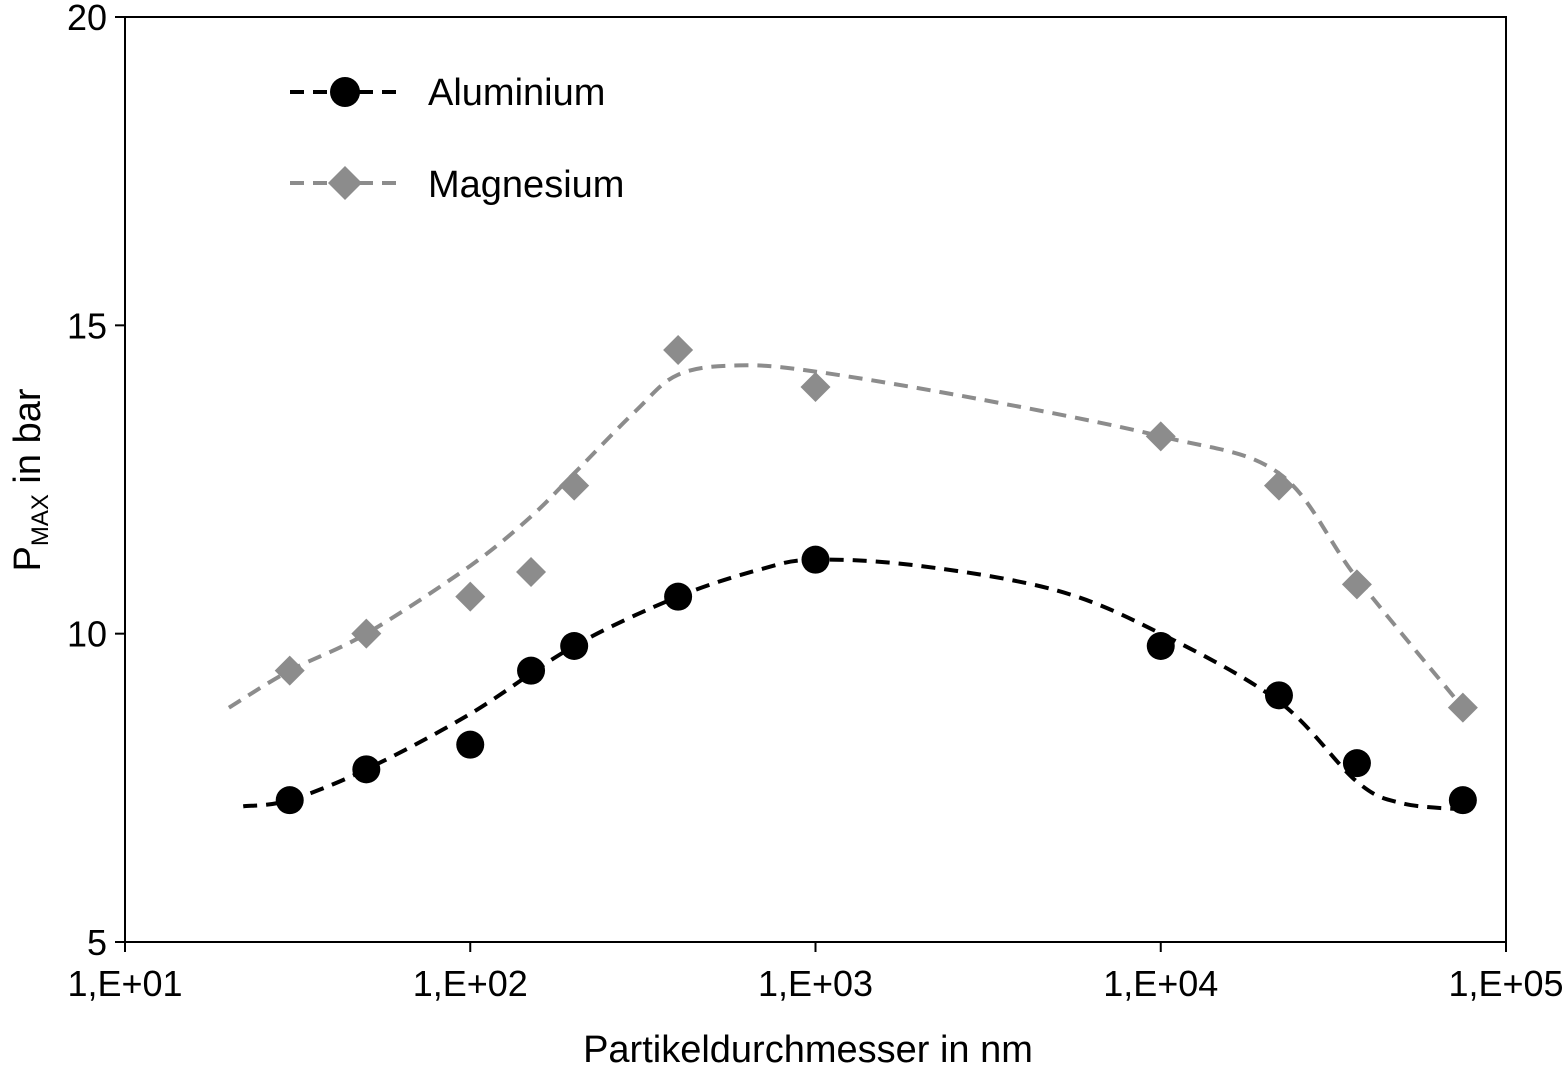 The height and width of the screenshot is (1068, 1563). What do you see at coordinates (1160, 983) in the screenshot?
I see `x-tick-label: 1,E+04` at bounding box center [1160, 983].